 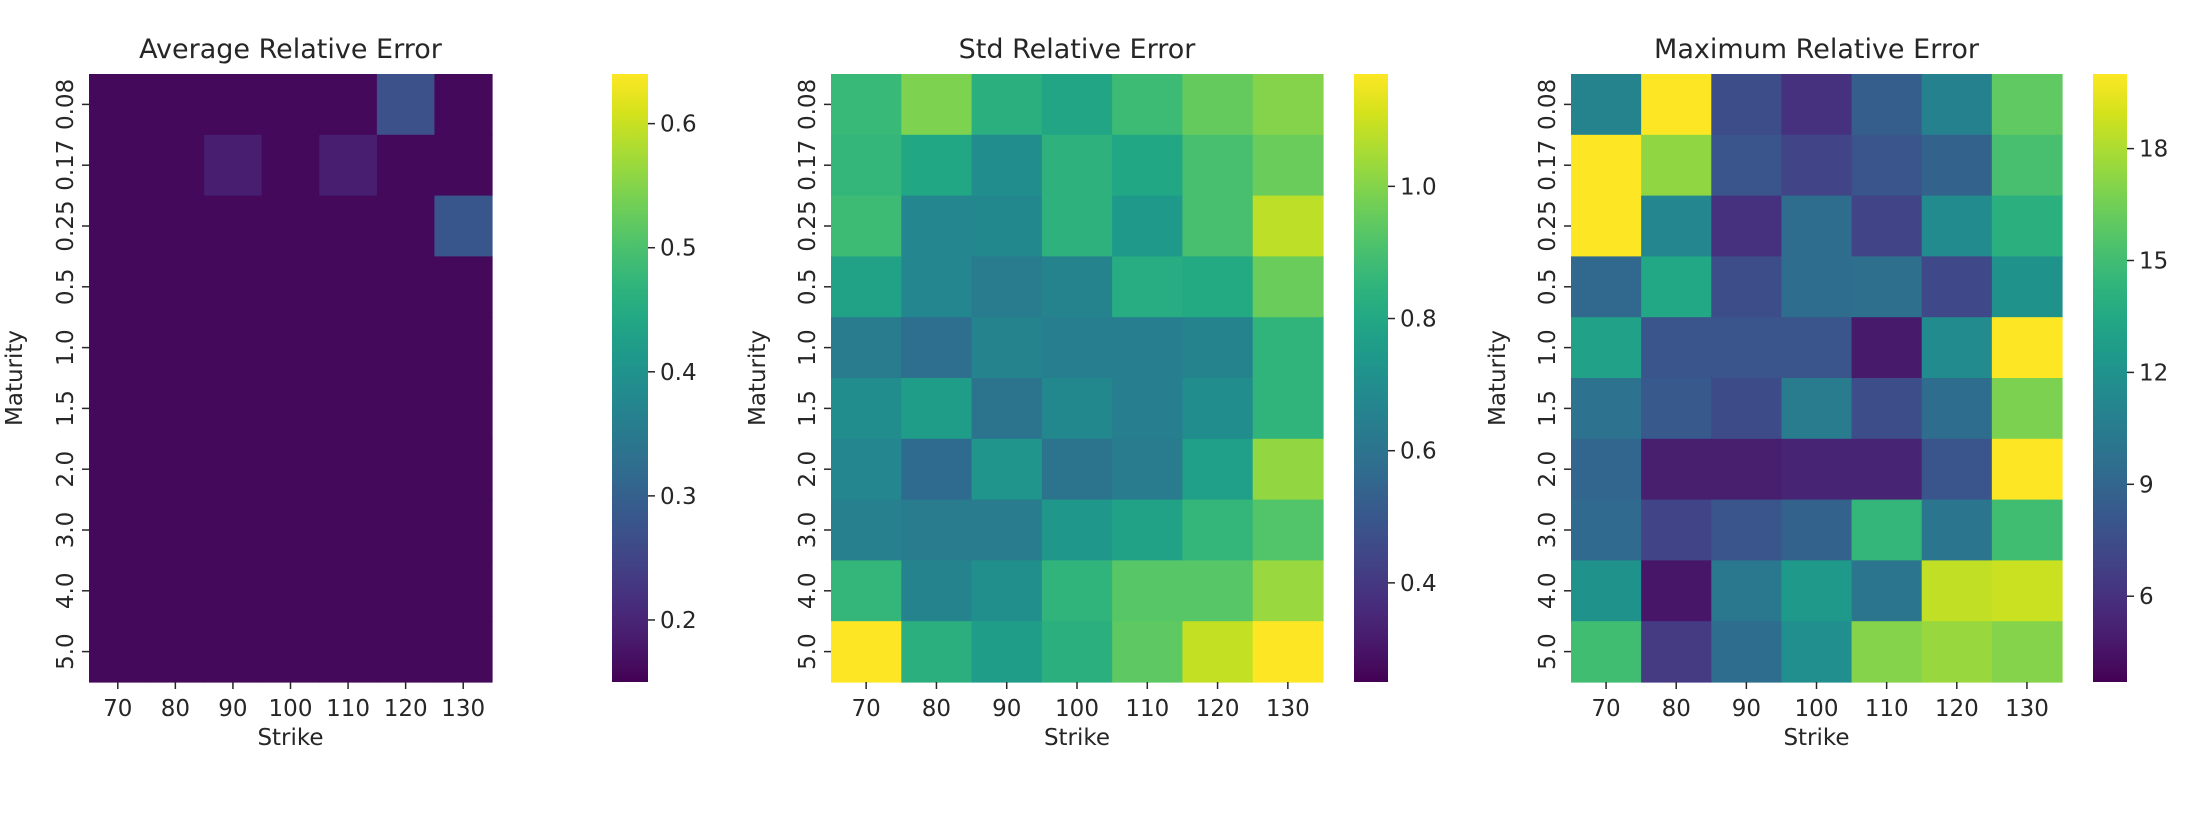 What do you see at coordinates (66, 469) in the screenshot?
I see `y-tick-label: 2.0` at bounding box center [66, 469].